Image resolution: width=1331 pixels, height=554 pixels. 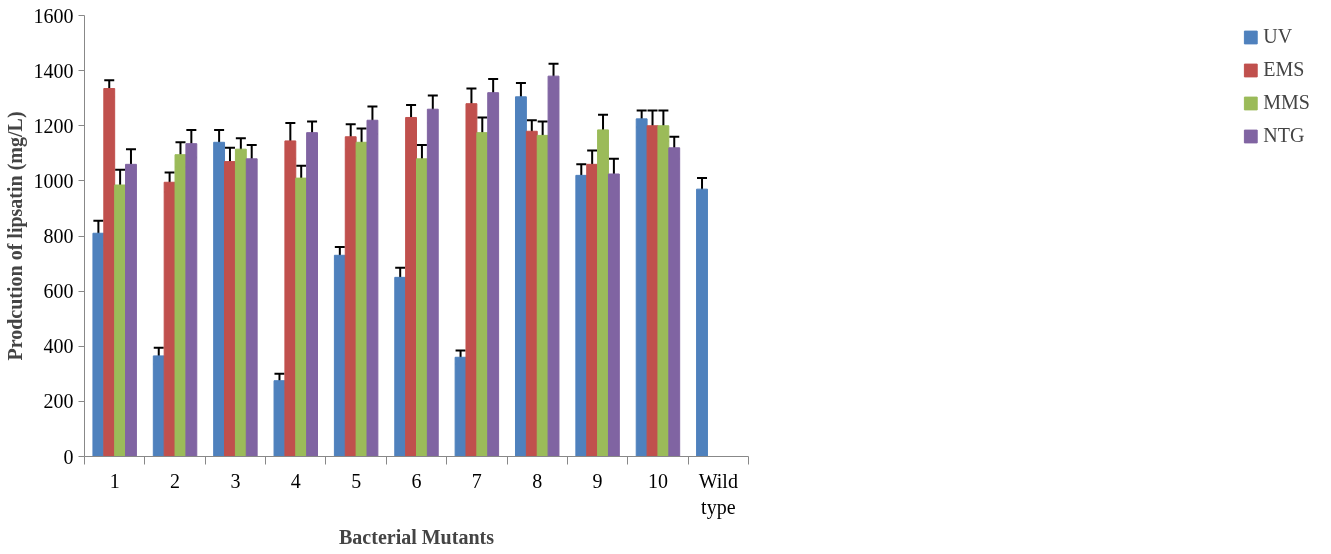 I want to click on x-tick-label: Wild type, so click(x=718, y=494).